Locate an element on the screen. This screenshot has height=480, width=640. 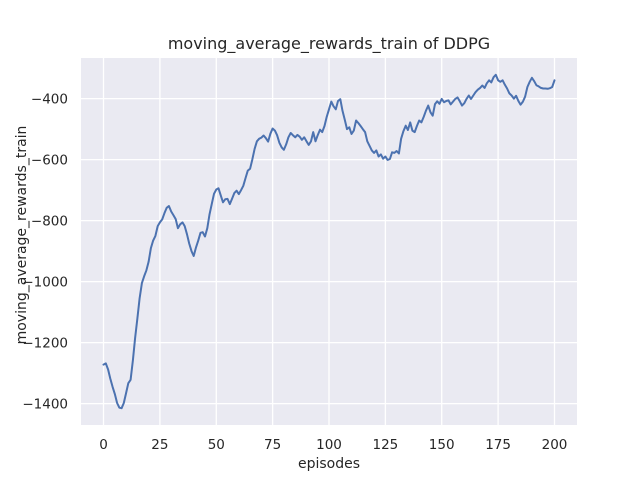
y-tick-label: −1200 is located at coordinates (45, 344).